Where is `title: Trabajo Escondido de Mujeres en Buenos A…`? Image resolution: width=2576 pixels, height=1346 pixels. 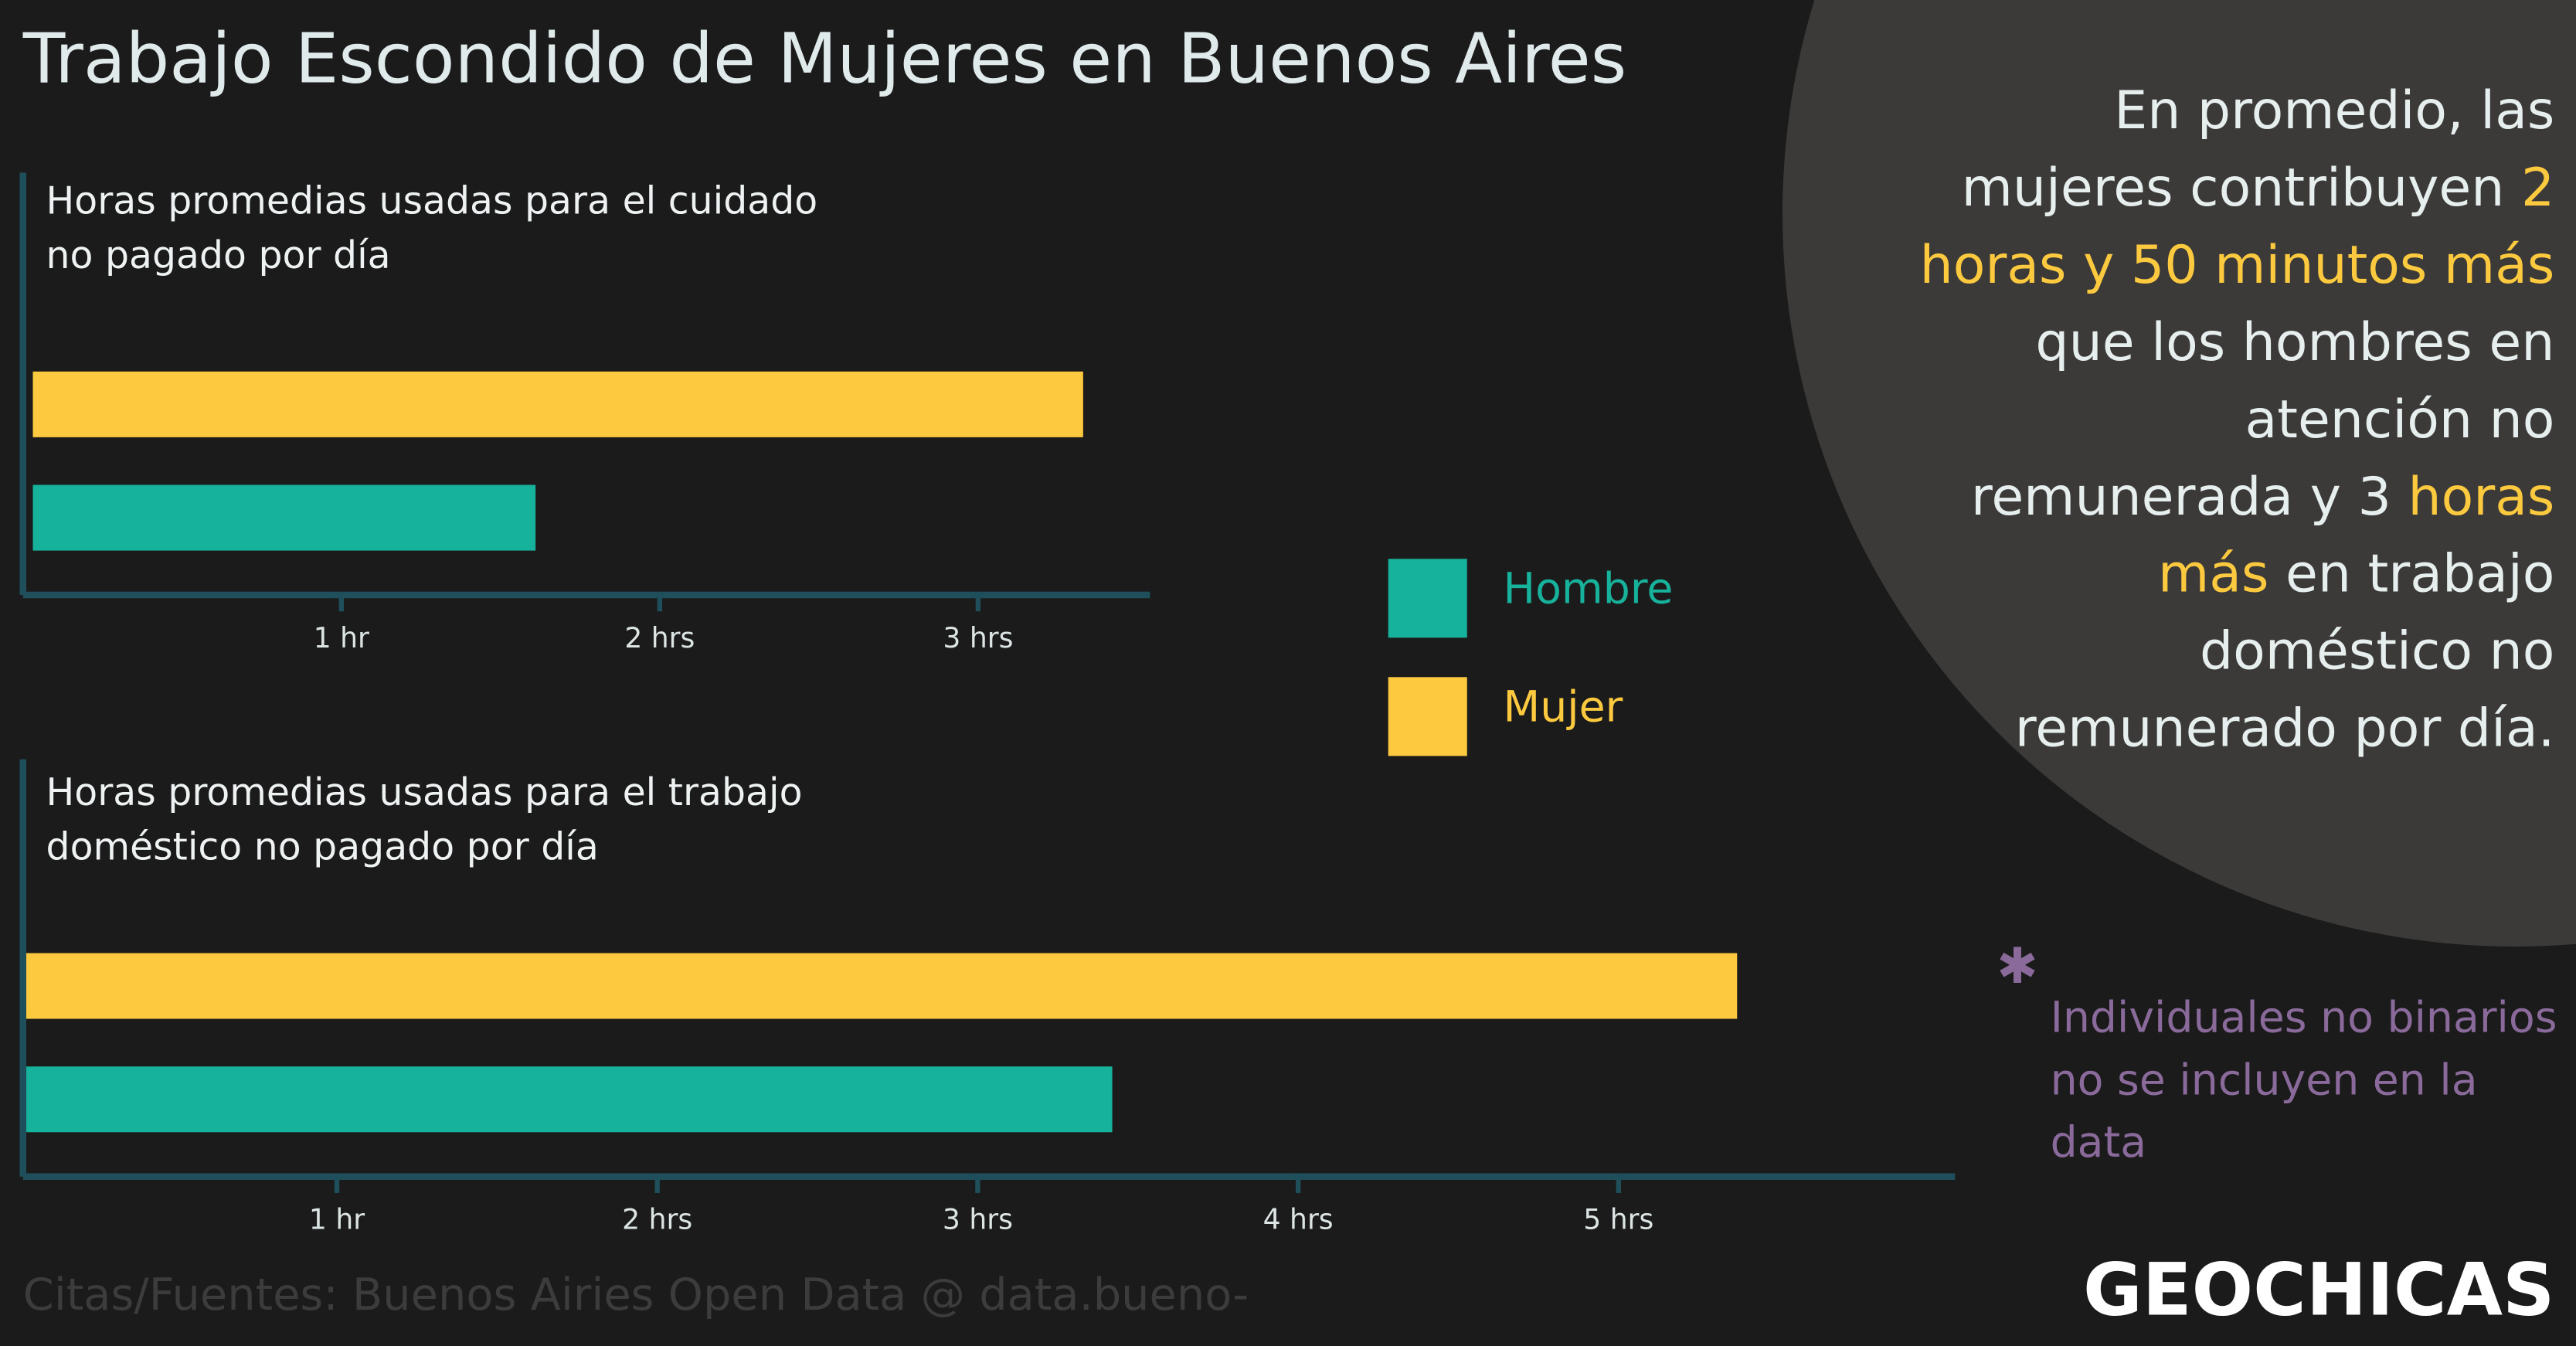 title: Trabajo Escondido de Mujeres en Buenos A… is located at coordinates (824, 59).